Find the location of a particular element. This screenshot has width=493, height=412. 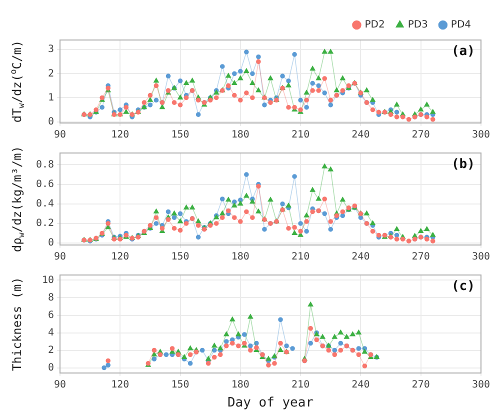

y-tick-label: 0.2 is located at coordinates (45, 224).